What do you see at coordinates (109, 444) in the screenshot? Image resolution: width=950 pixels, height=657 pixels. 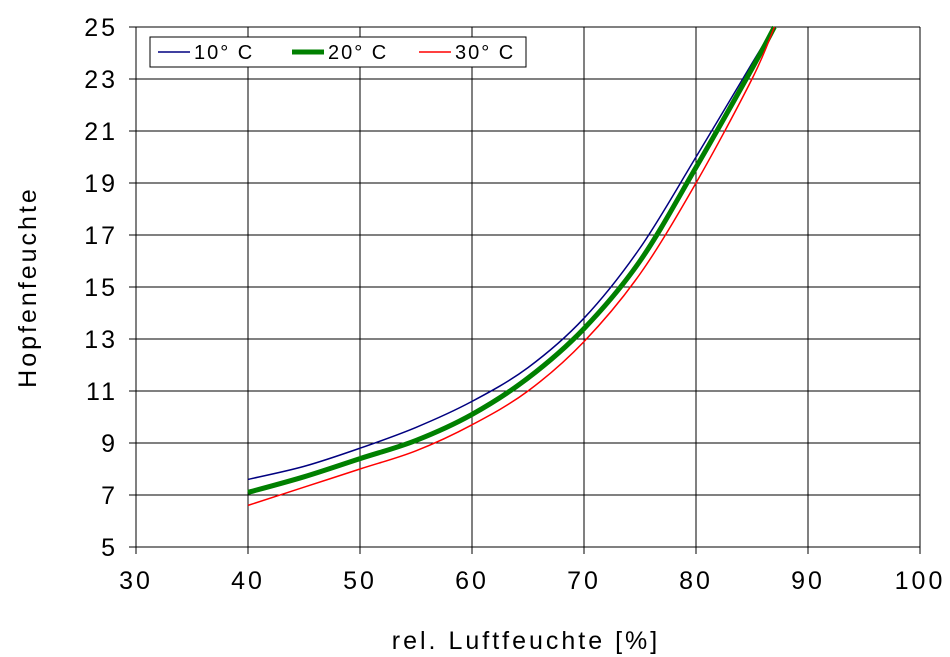 I see `y-tick-label: 9` at bounding box center [109, 444].